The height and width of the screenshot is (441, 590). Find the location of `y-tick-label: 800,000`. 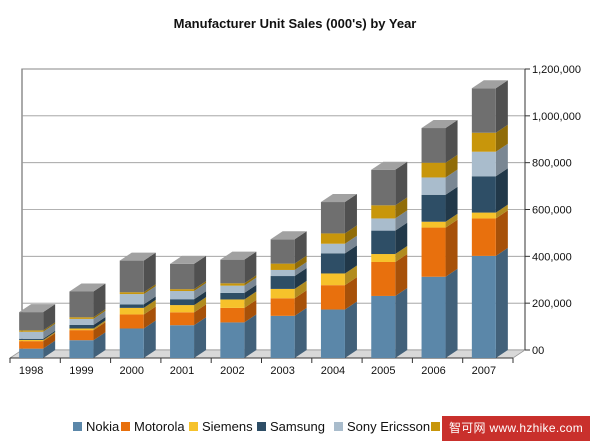

y-tick-label: 800,000 is located at coordinates (552, 164).